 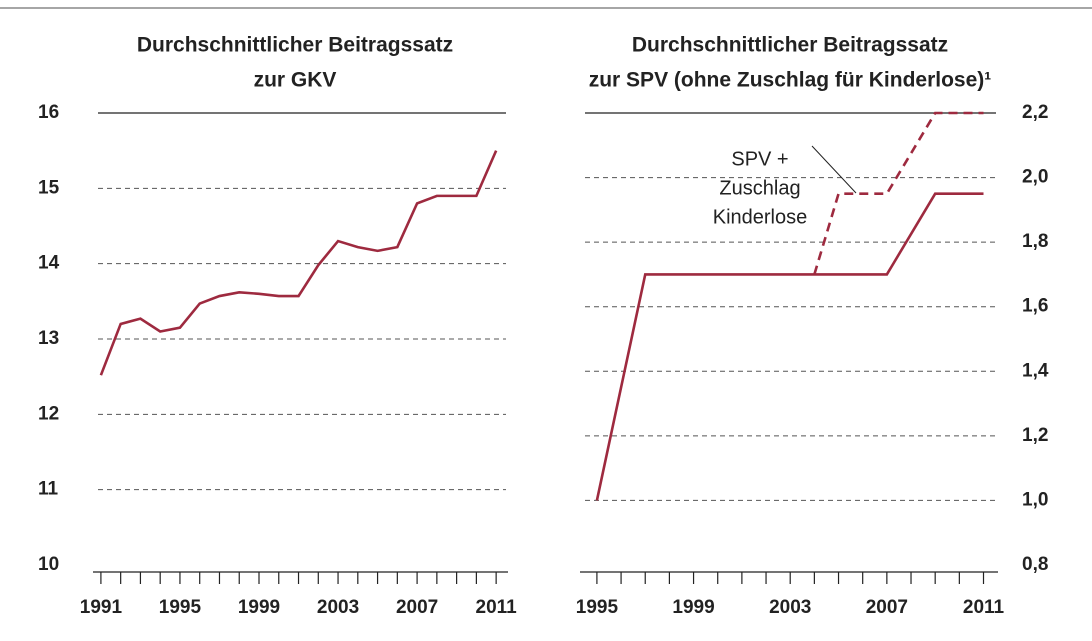 I want to click on y-tick-label: 11, so click(x=48, y=489).